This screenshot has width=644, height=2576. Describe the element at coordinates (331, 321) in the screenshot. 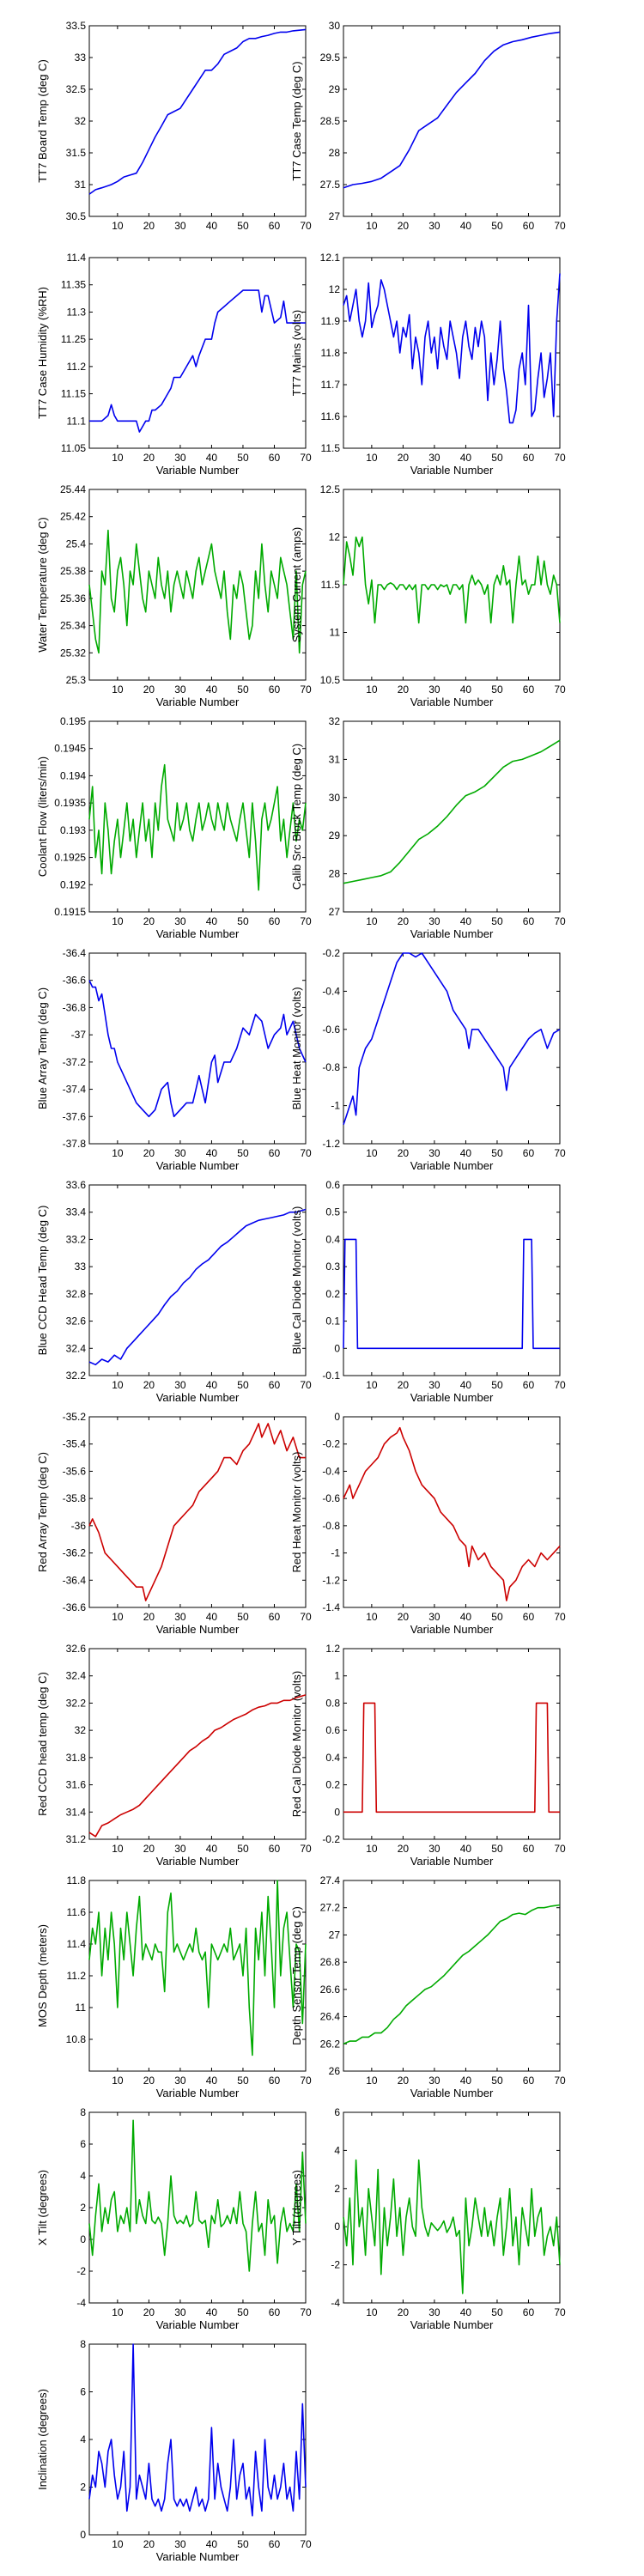

I see `y-tick-label: 11.9` at that location.